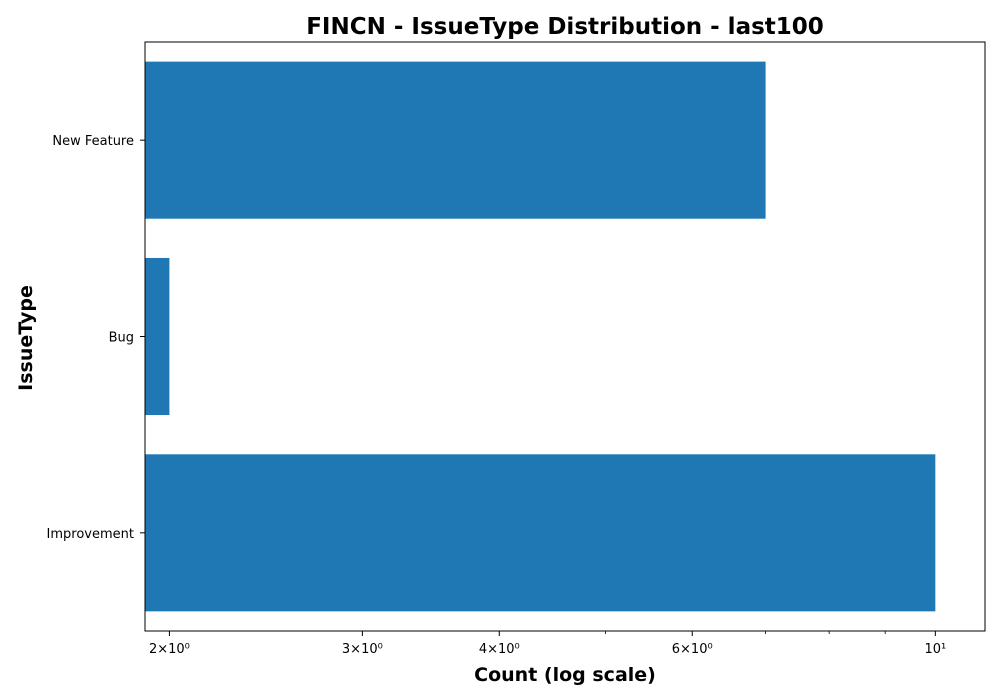 The height and width of the screenshot is (700, 1000). Describe the element at coordinates (455, 140) in the screenshot. I see `bar-new-feature` at that location.